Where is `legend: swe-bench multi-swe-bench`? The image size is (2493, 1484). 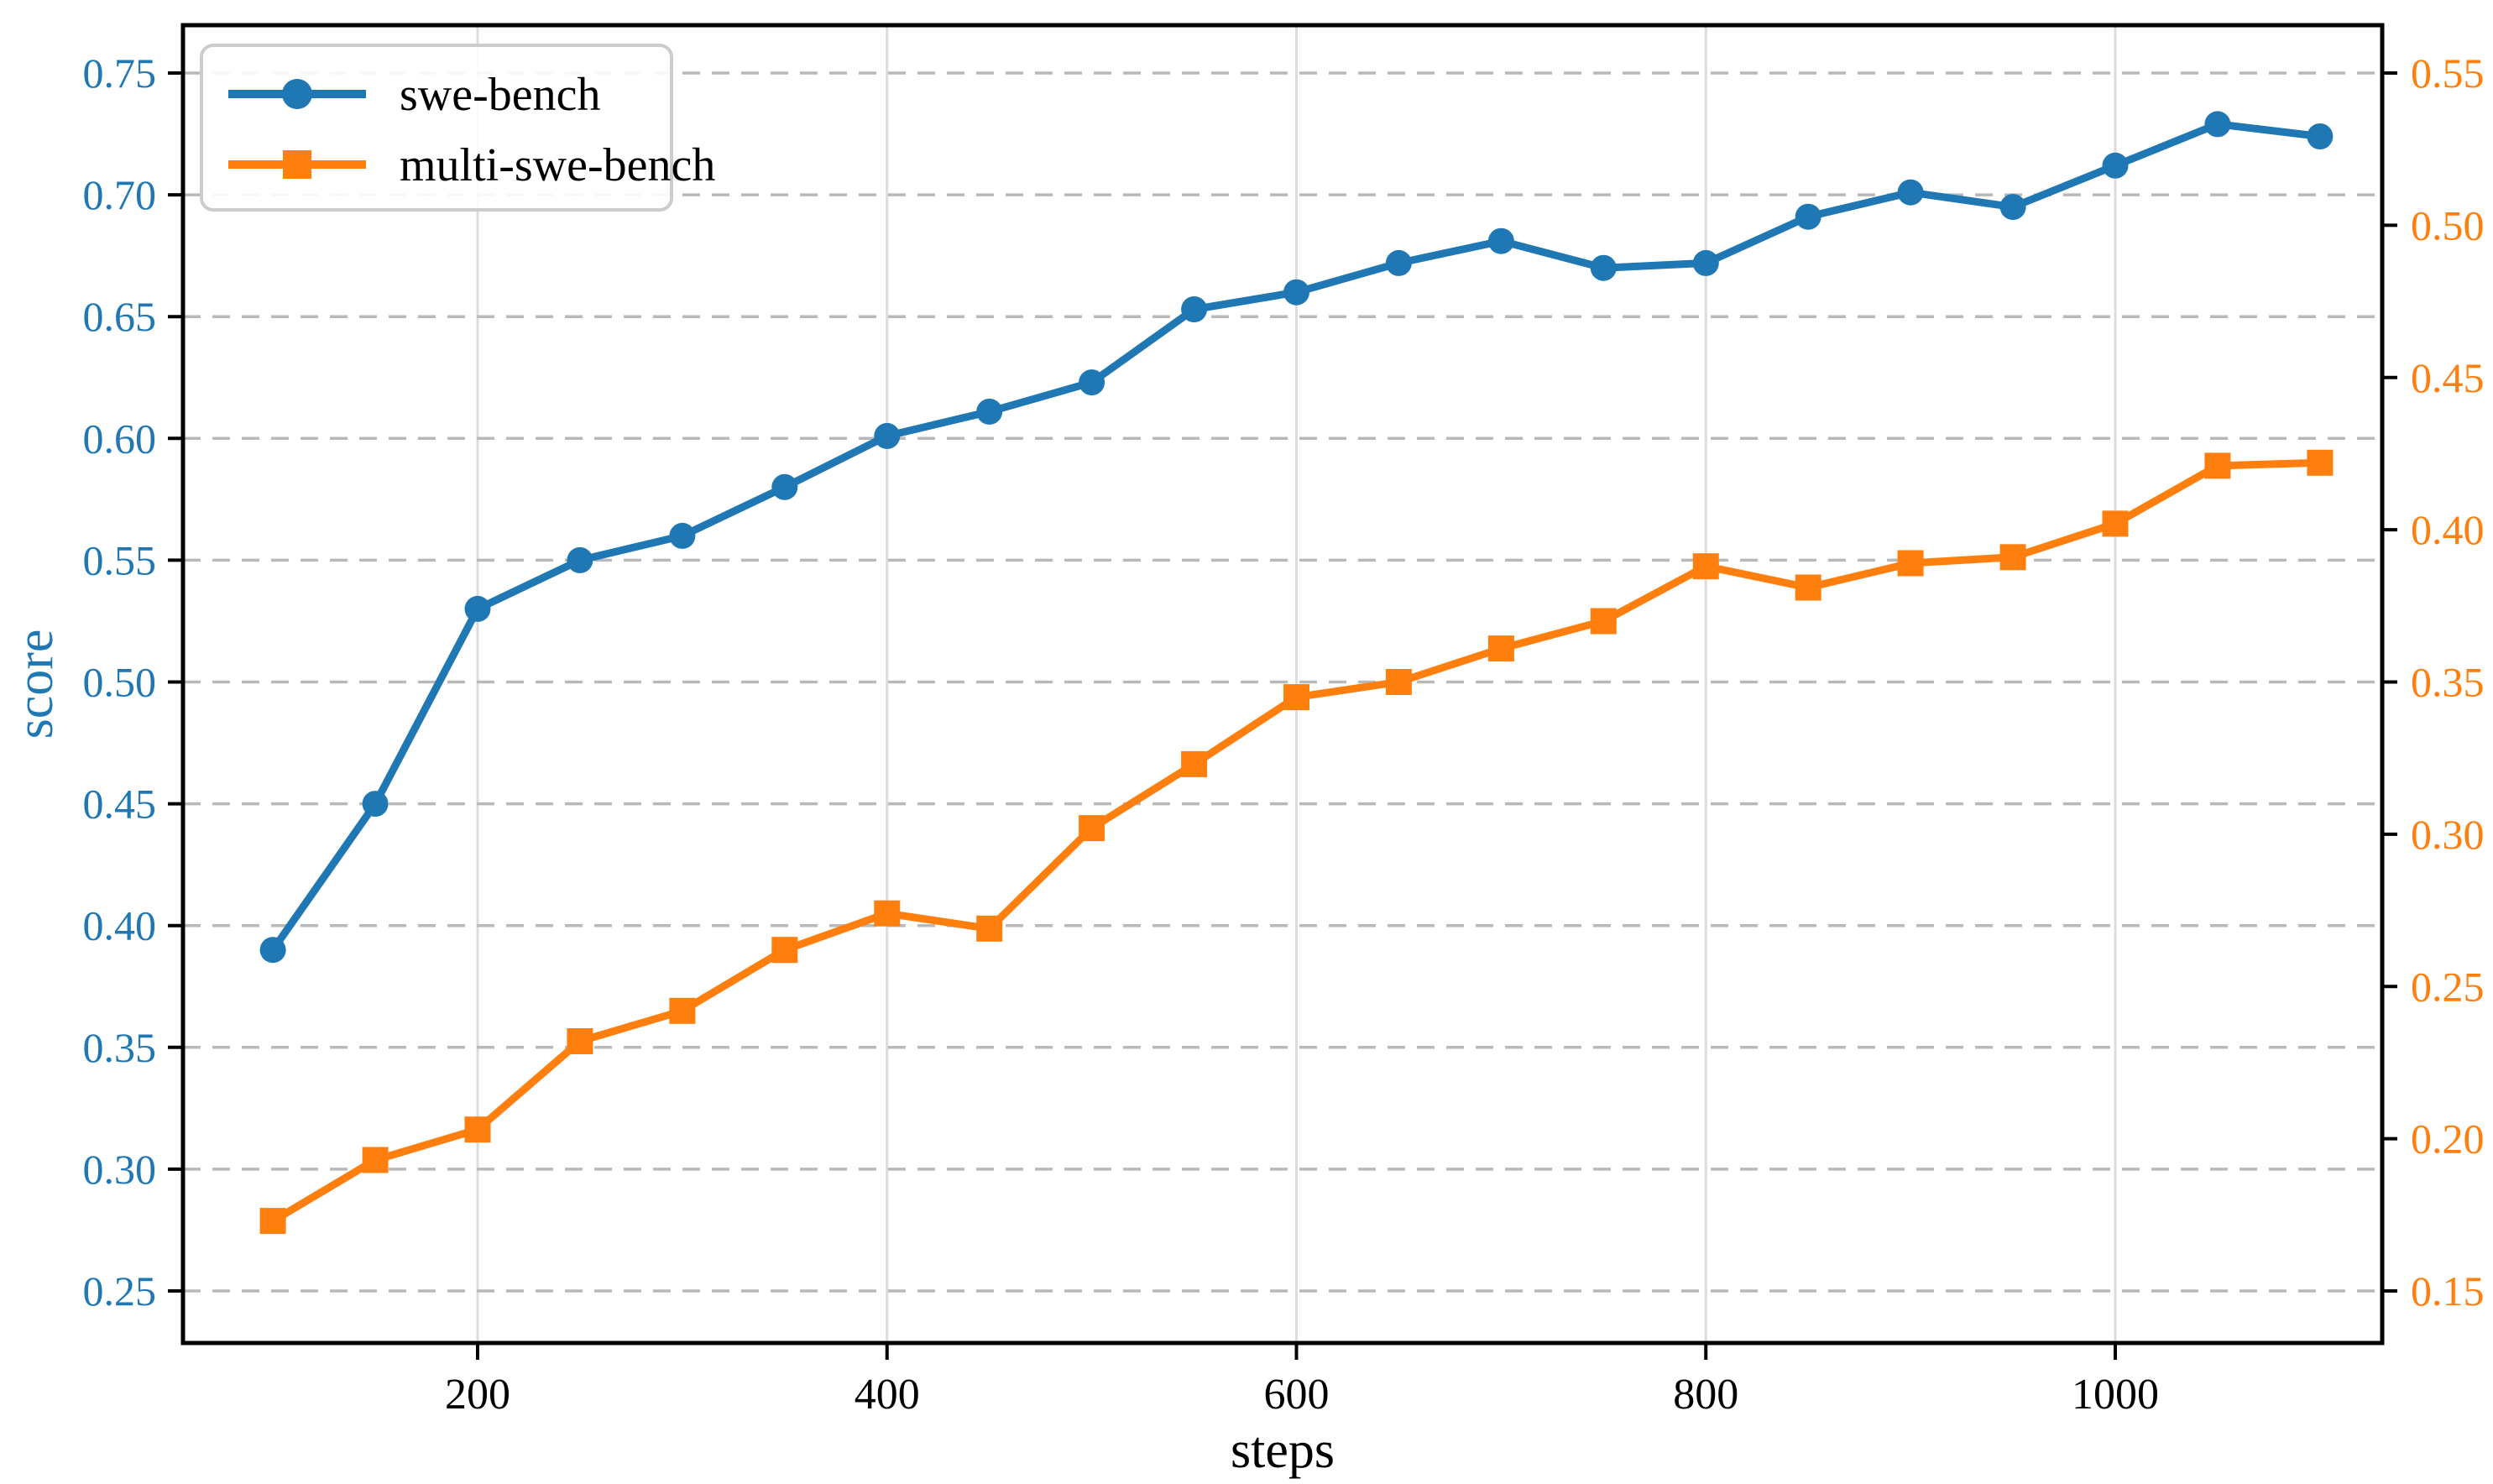 legend: swe-bench multi-swe-bench is located at coordinates (457, 128).